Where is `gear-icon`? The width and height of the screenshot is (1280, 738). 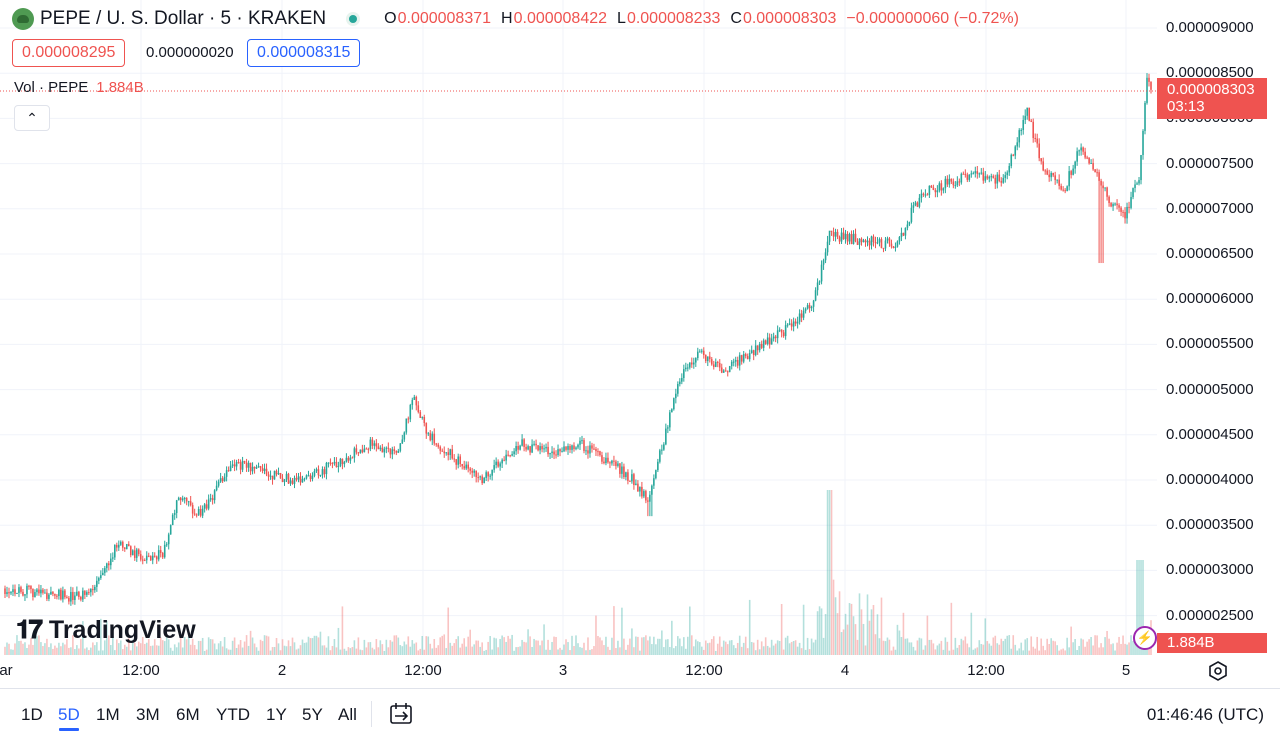
gear-icon is located at coordinates (1218, 671).